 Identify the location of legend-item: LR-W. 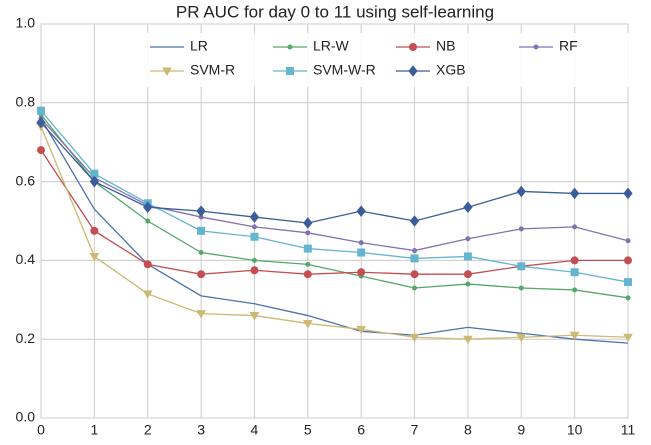
(311, 46).